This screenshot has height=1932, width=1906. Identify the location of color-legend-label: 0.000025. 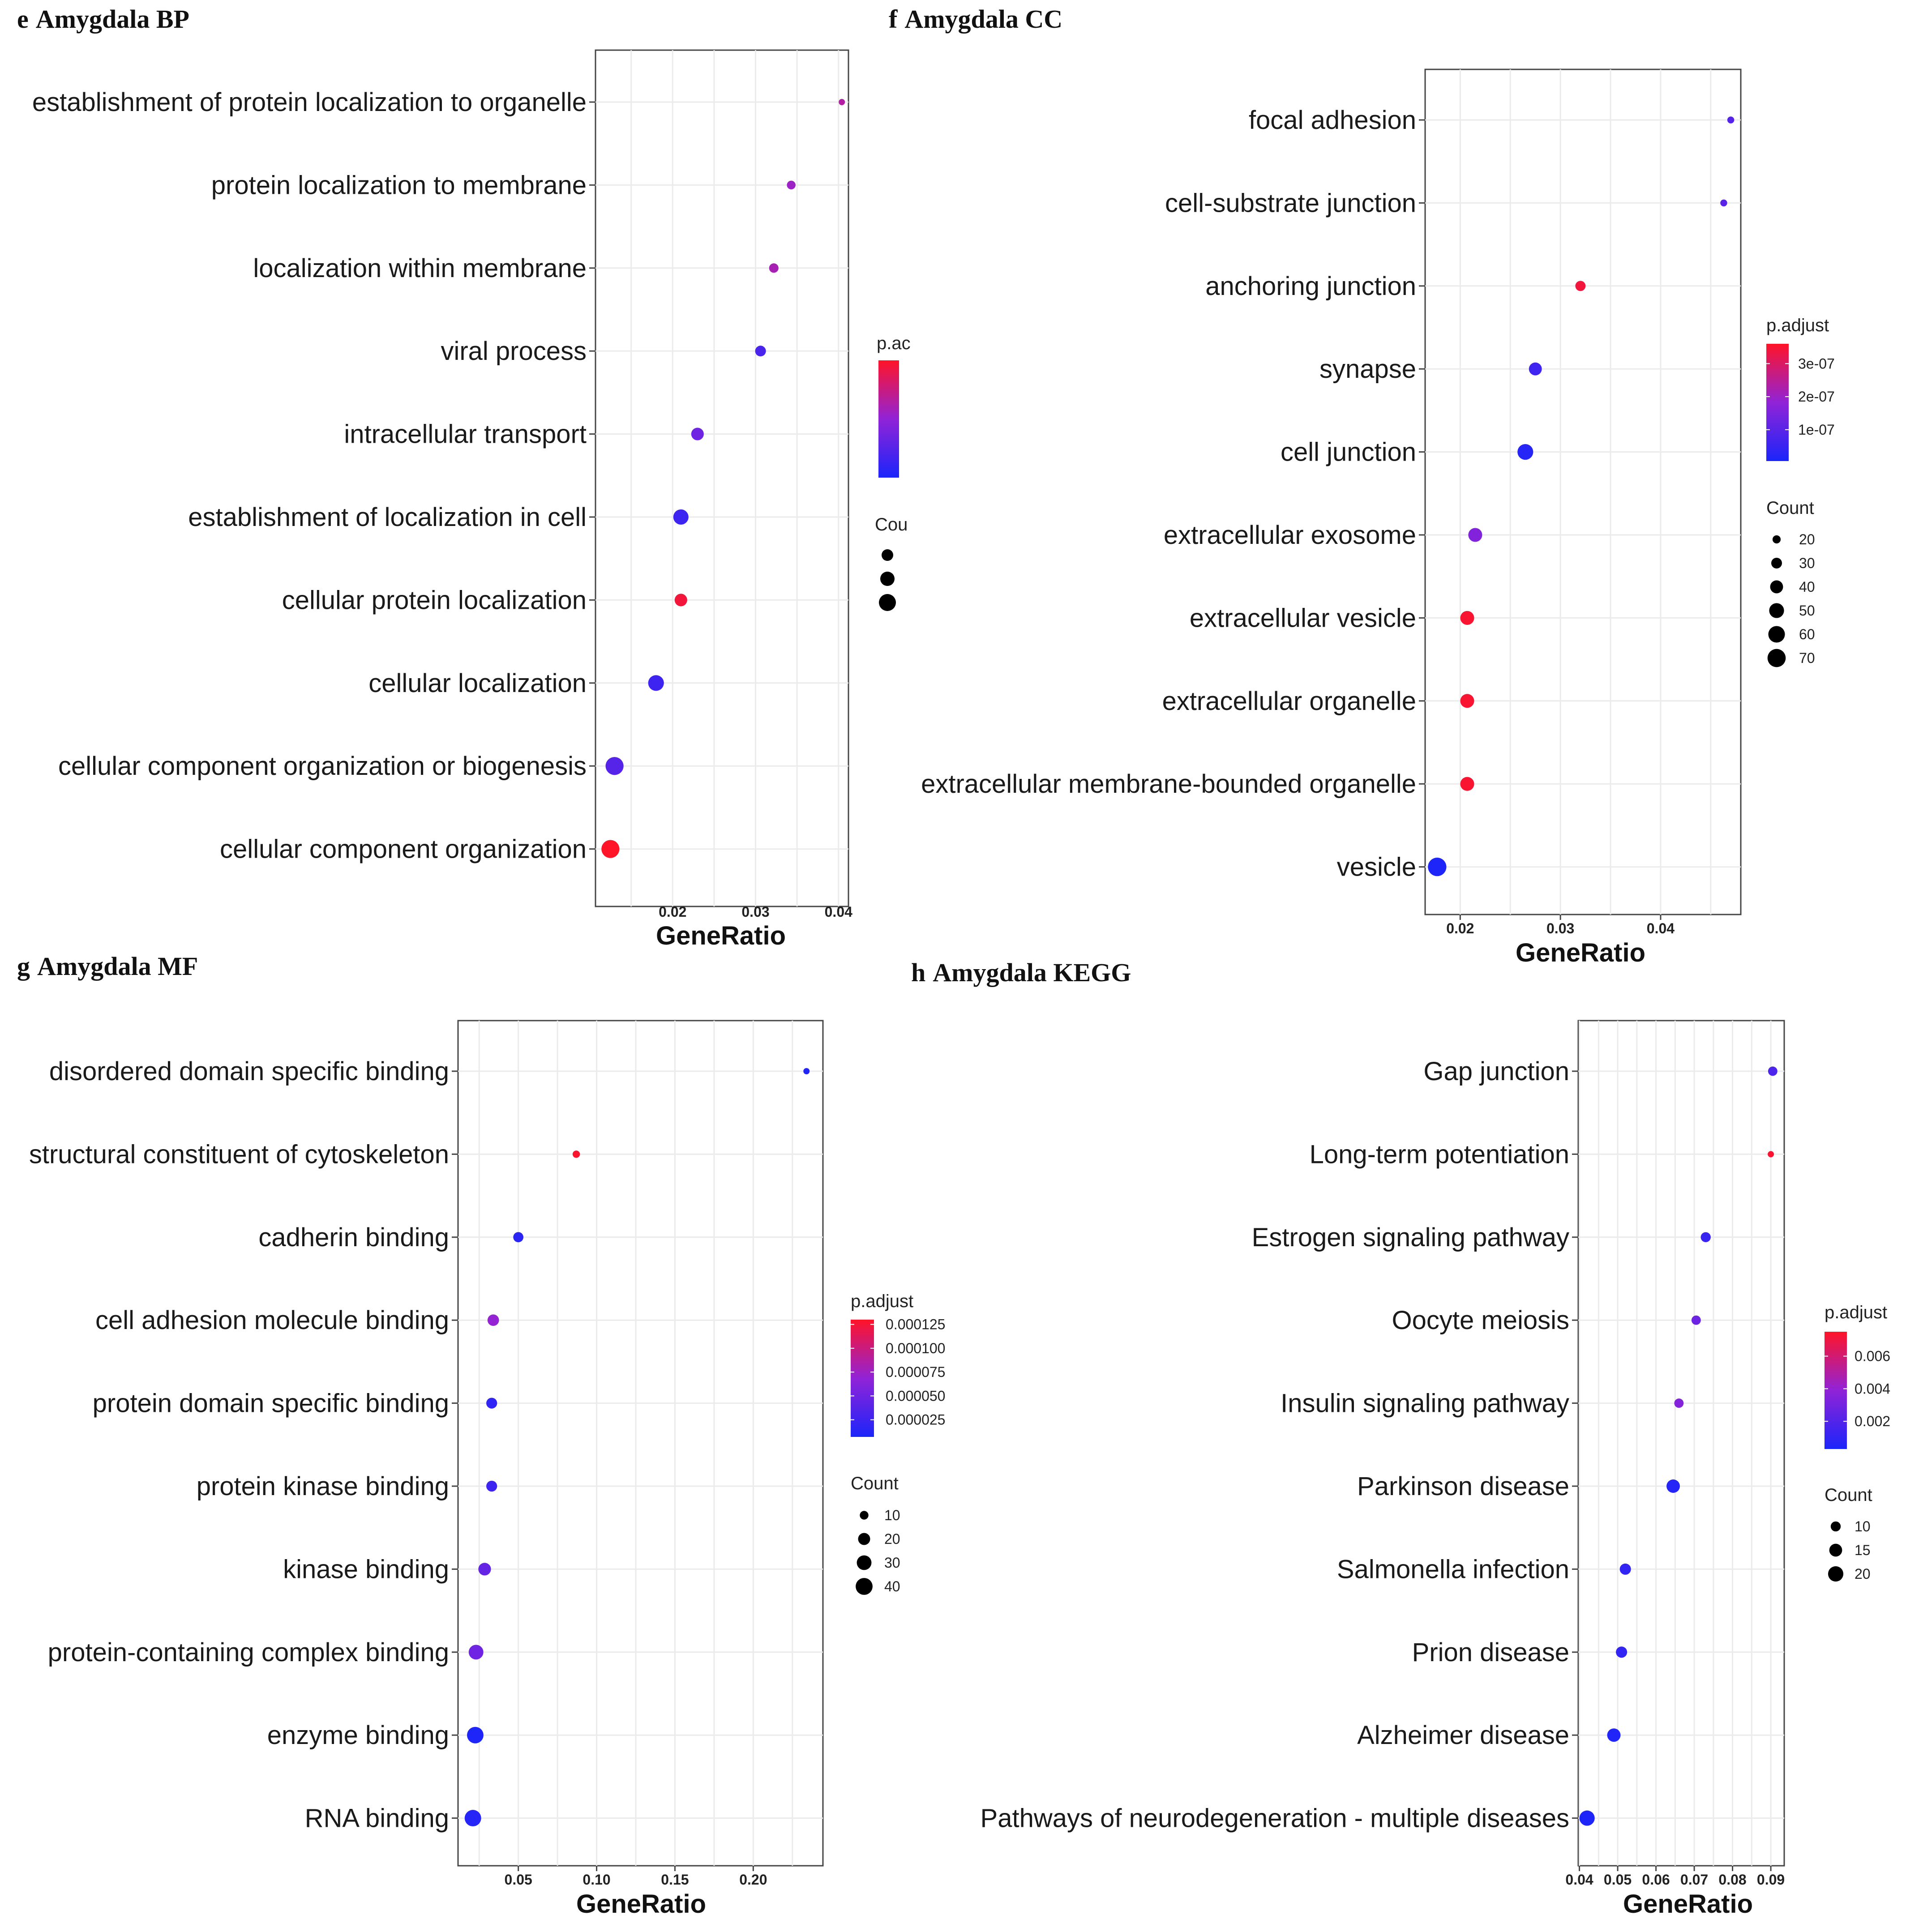
(915, 1420).